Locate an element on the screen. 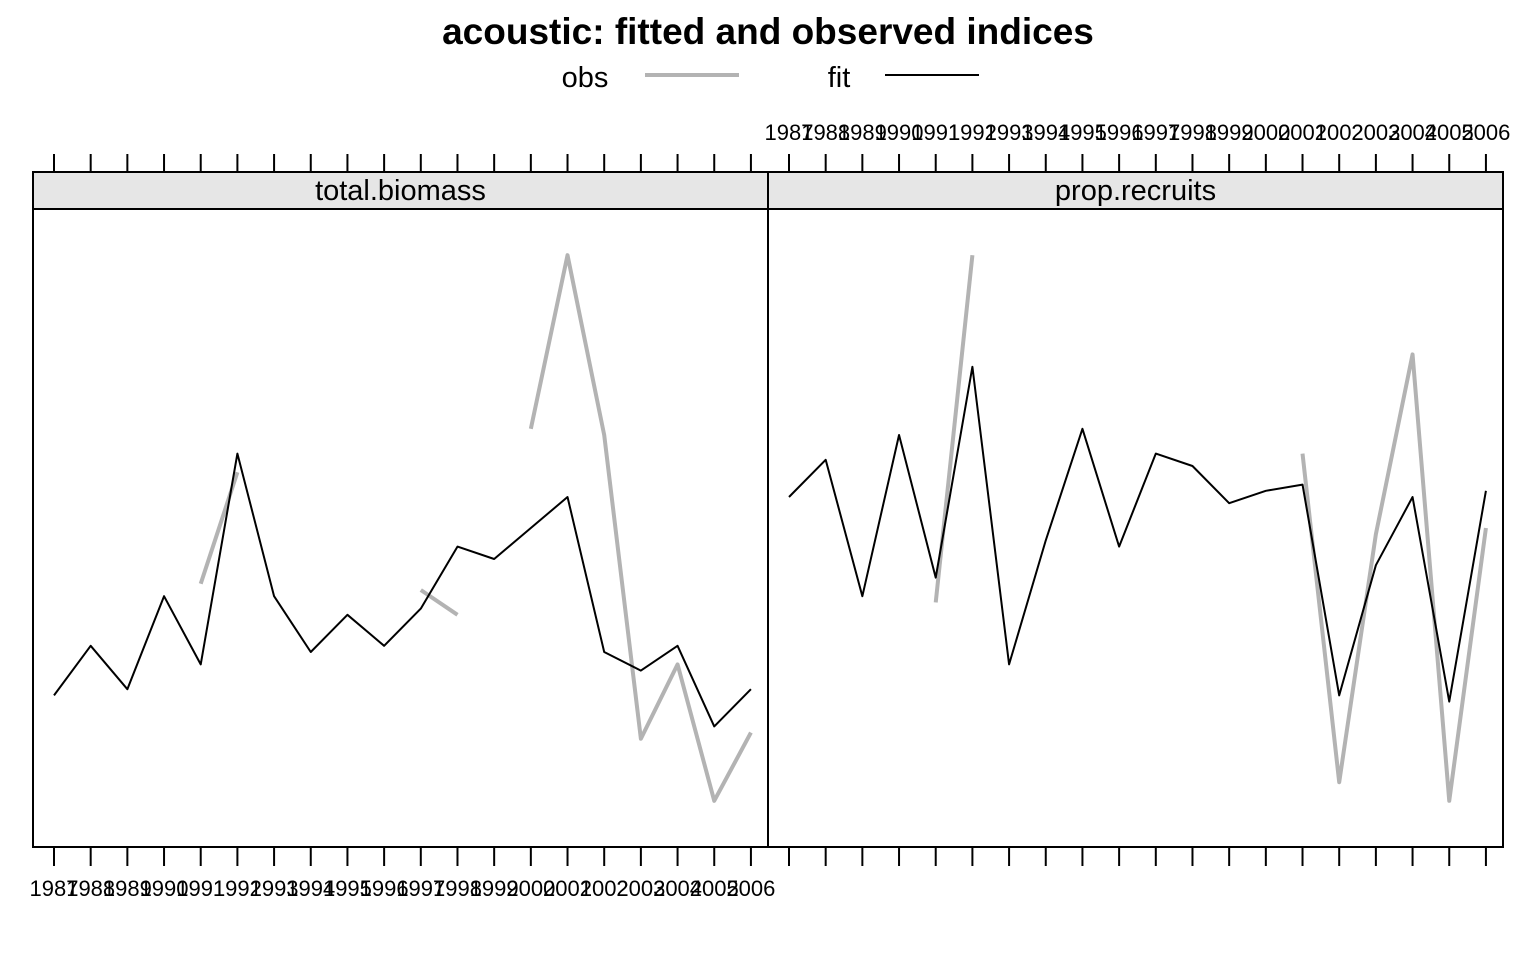  legend: obs fit is located at coordinates (770, 78).